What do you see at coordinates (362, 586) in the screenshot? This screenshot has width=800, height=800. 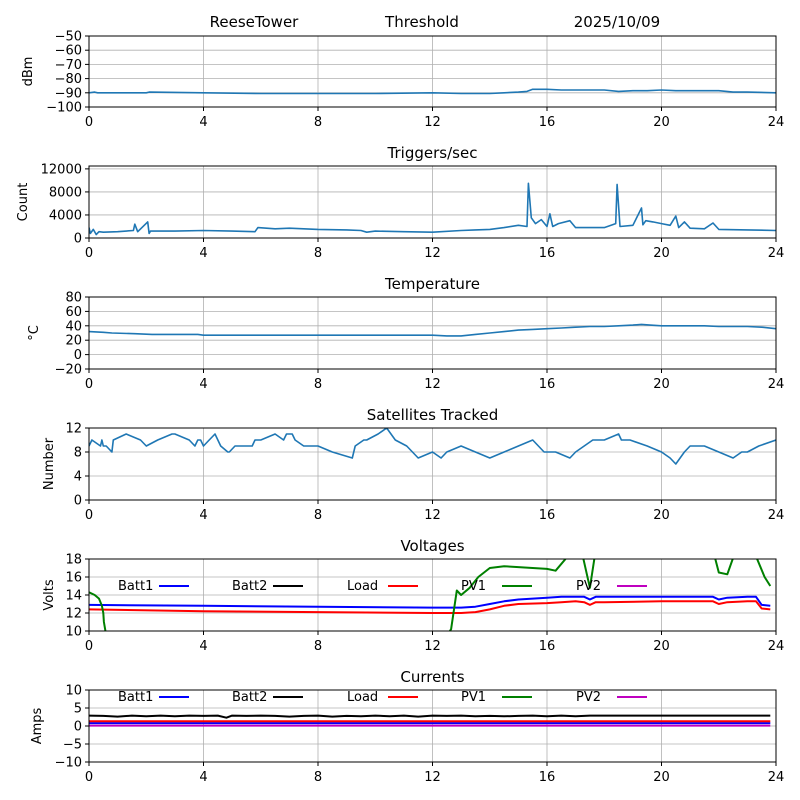 I see `legend-label: Load` at bounding box center [362, 586].